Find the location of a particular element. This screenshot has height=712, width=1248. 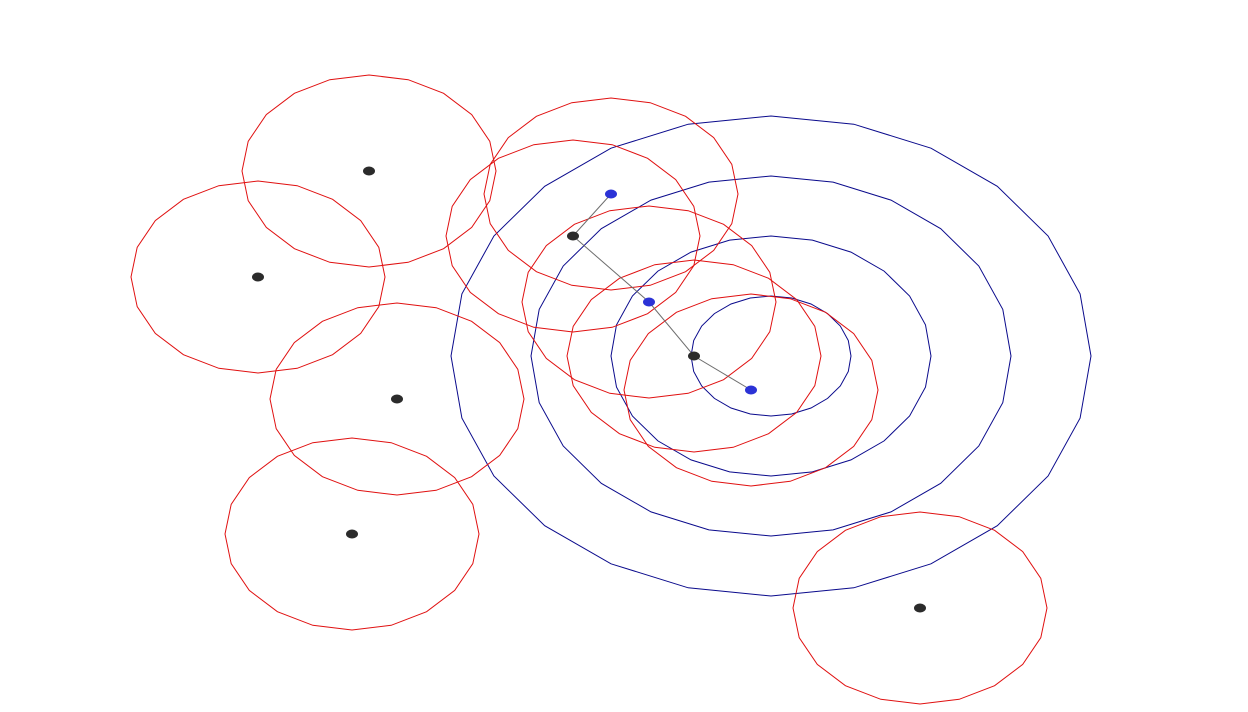

path-polyline is located at coordinates (662, 292).